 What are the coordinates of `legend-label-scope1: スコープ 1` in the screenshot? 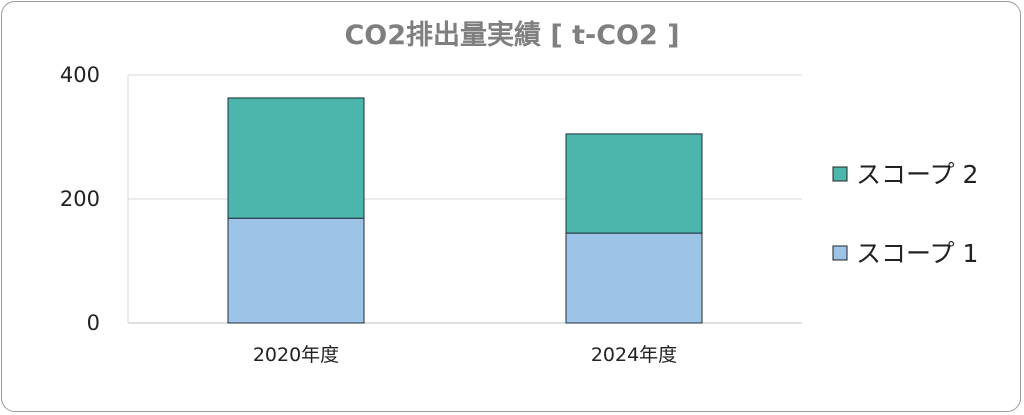 It's located at (917, 253).